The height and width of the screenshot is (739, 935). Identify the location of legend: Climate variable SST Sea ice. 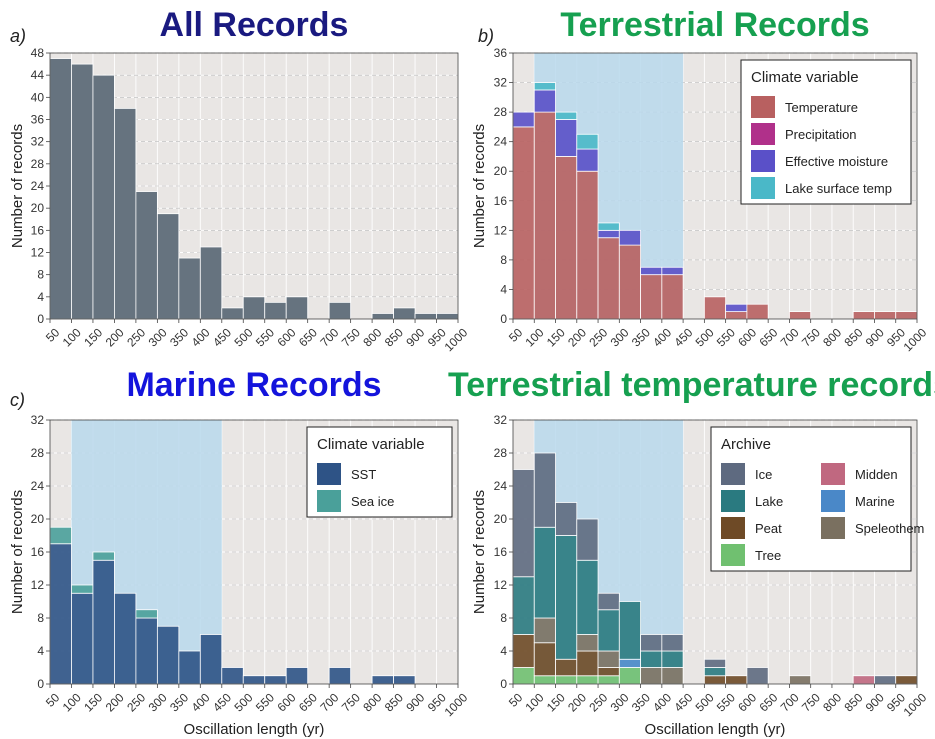
(379, 472).